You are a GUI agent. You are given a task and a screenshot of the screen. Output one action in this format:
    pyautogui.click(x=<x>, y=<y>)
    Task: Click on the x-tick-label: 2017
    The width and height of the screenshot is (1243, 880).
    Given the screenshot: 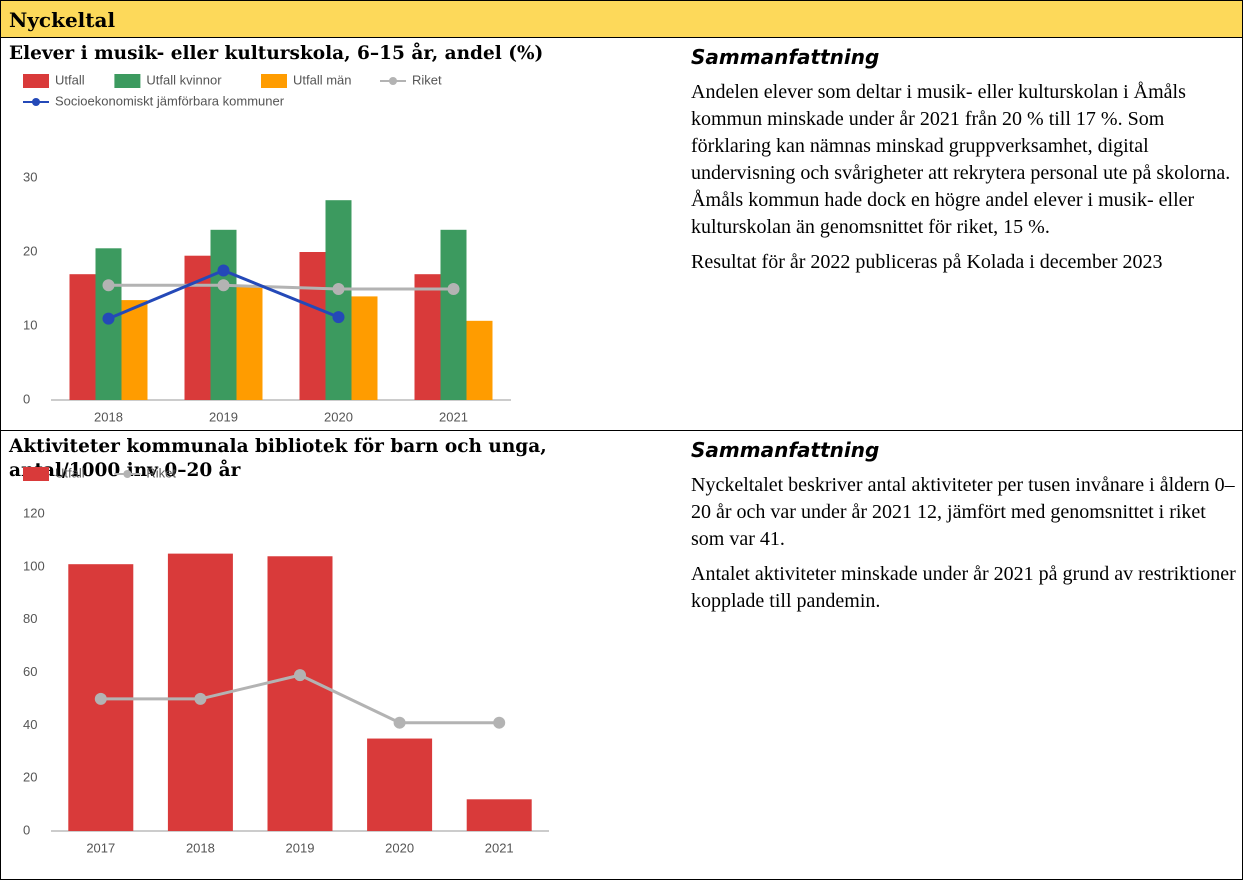 What is the action you would take?
    pyautogui.click(x=100, y=847)
    